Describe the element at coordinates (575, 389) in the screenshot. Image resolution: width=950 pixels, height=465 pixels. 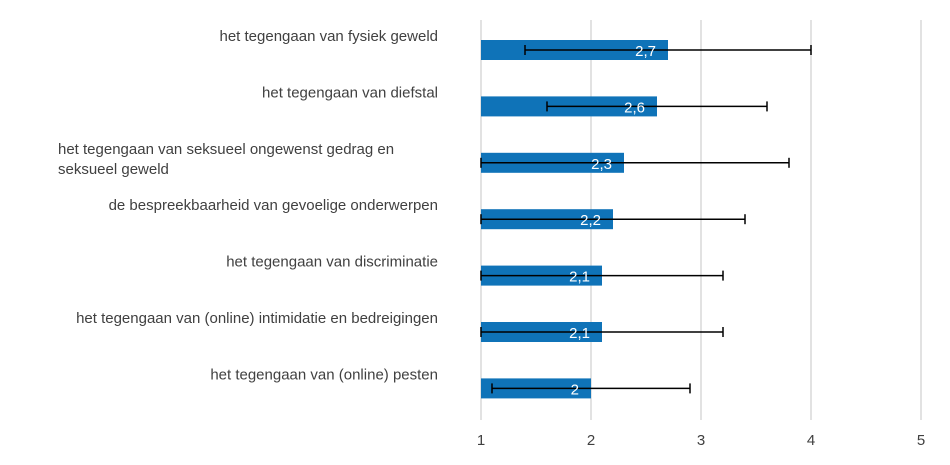
I see `data-label: 2` at that location.